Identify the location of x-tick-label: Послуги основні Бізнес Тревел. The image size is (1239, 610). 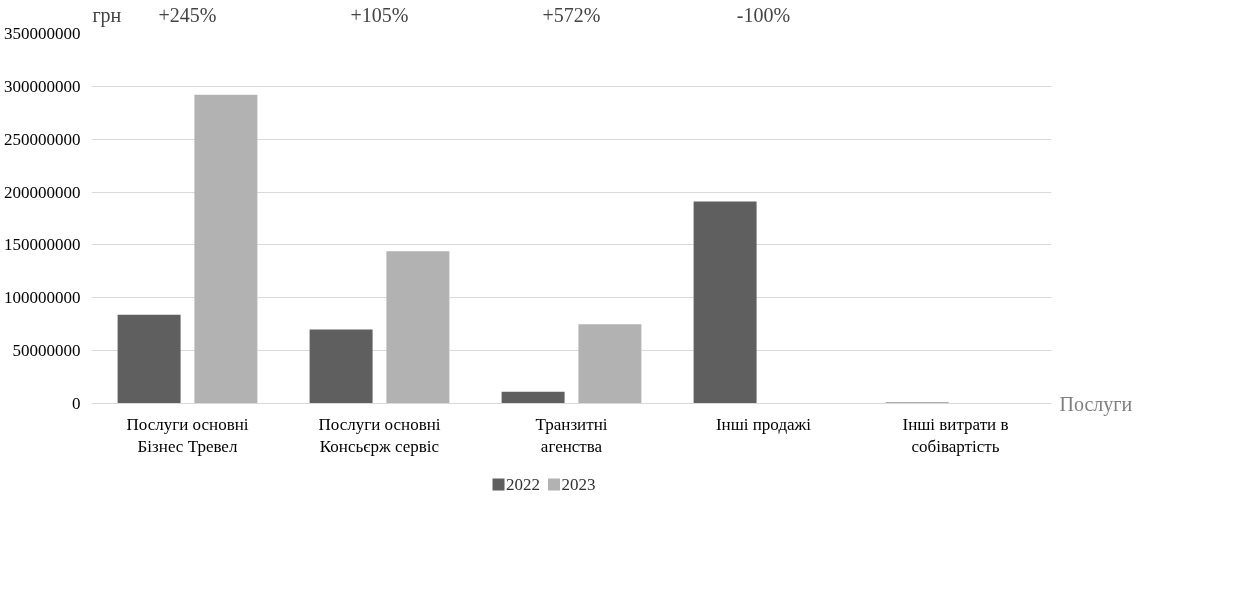
(187, 435).